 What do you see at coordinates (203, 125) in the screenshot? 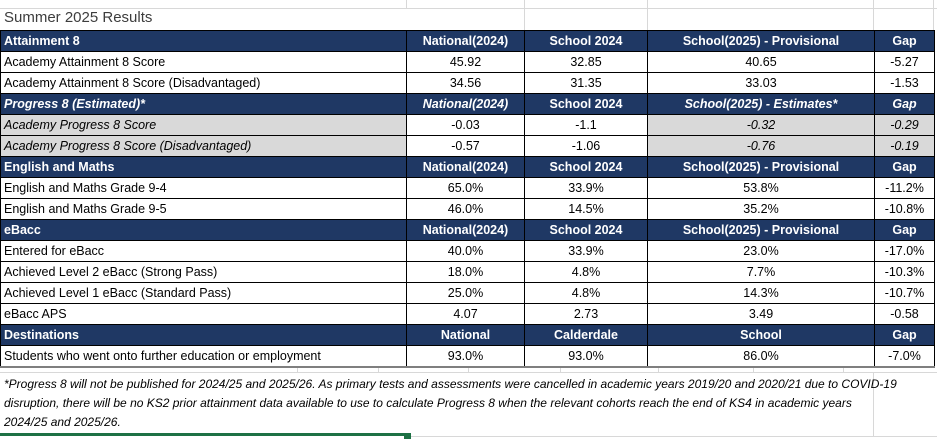
I see `row-label: Academy Progress 8 Score` at bounding box center [203, 125].